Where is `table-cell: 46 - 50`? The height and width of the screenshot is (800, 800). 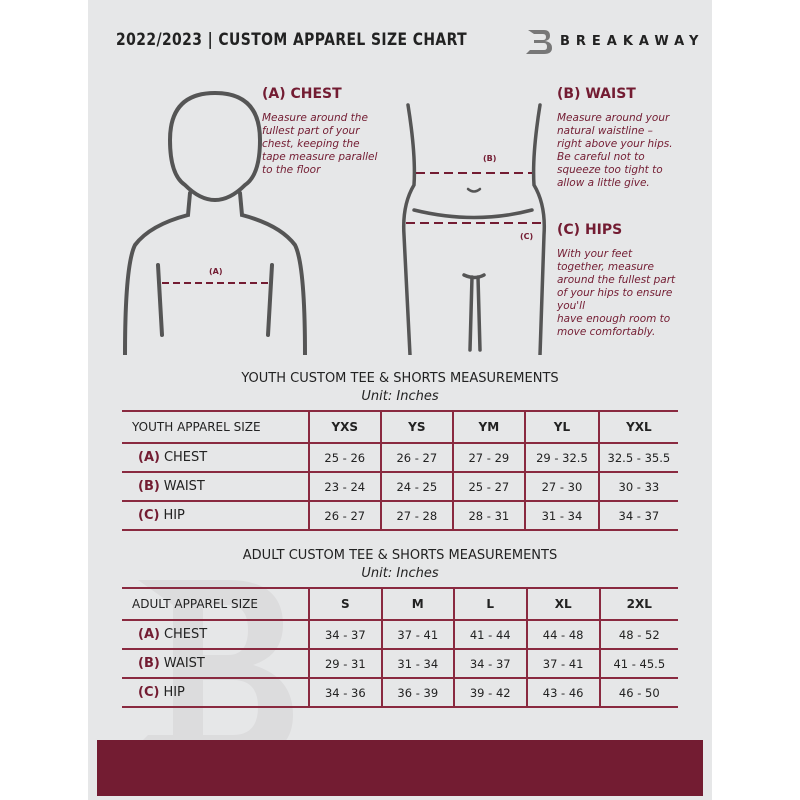 table-cell: 46 - 50 is located at coordinates (638, 693).